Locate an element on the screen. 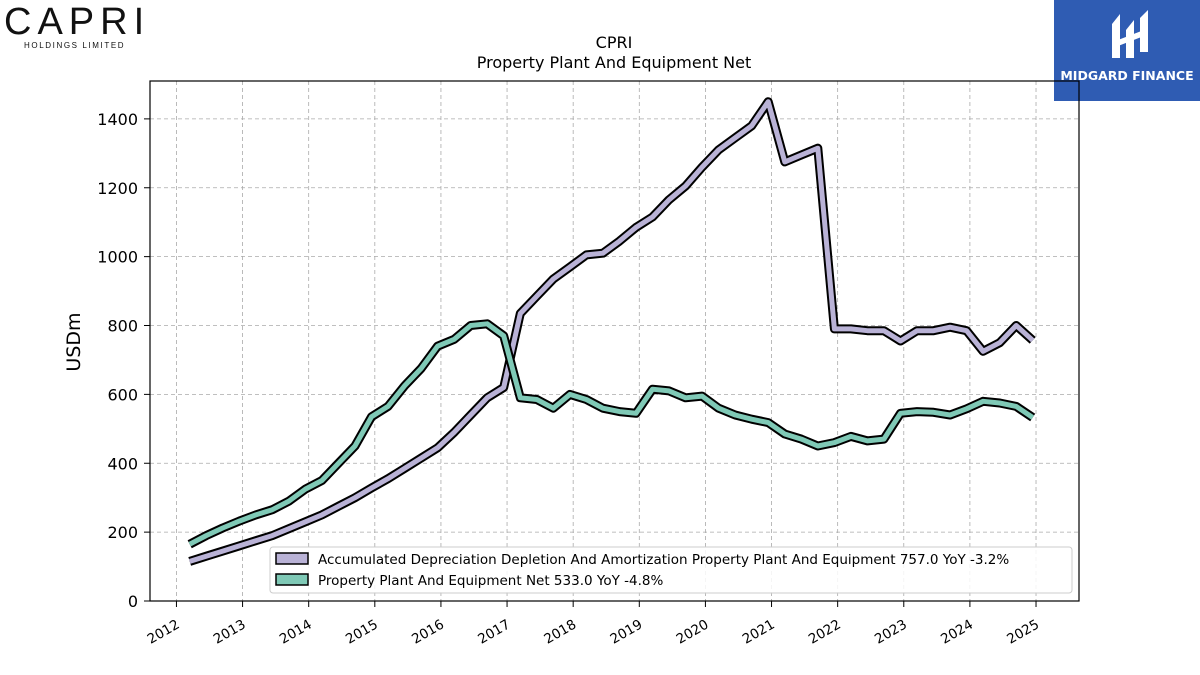 The height and width of the screenshot is (675, 1200). x-tick-label: 2017 is located at coordinates (494, 632).